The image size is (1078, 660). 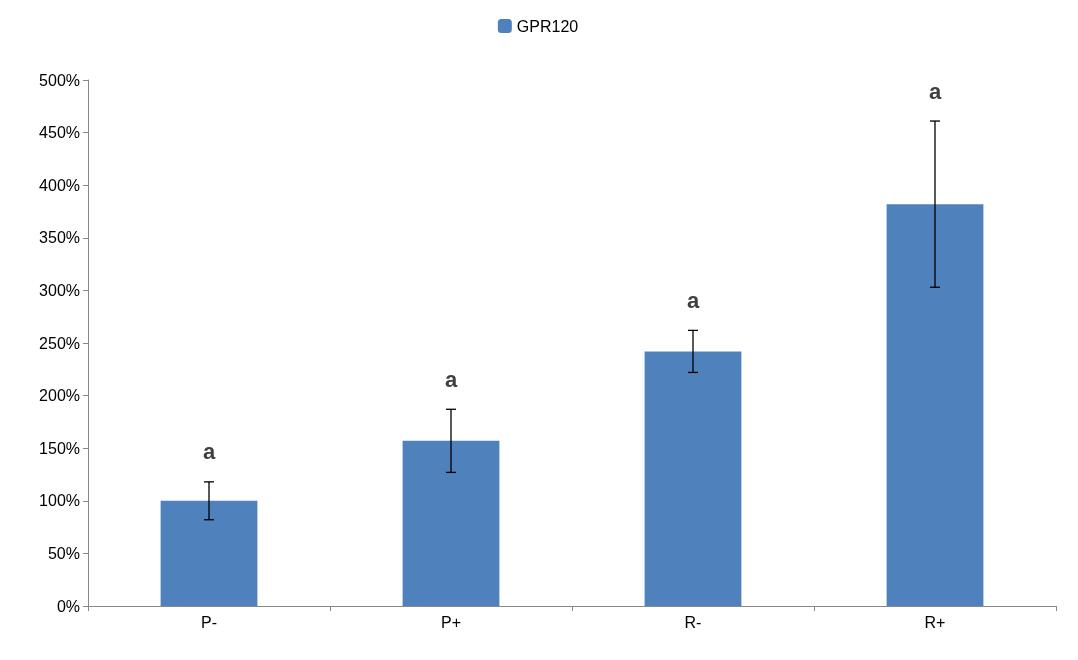 I want to click on y-tick-label: 350%, so click(x=59, y=238).